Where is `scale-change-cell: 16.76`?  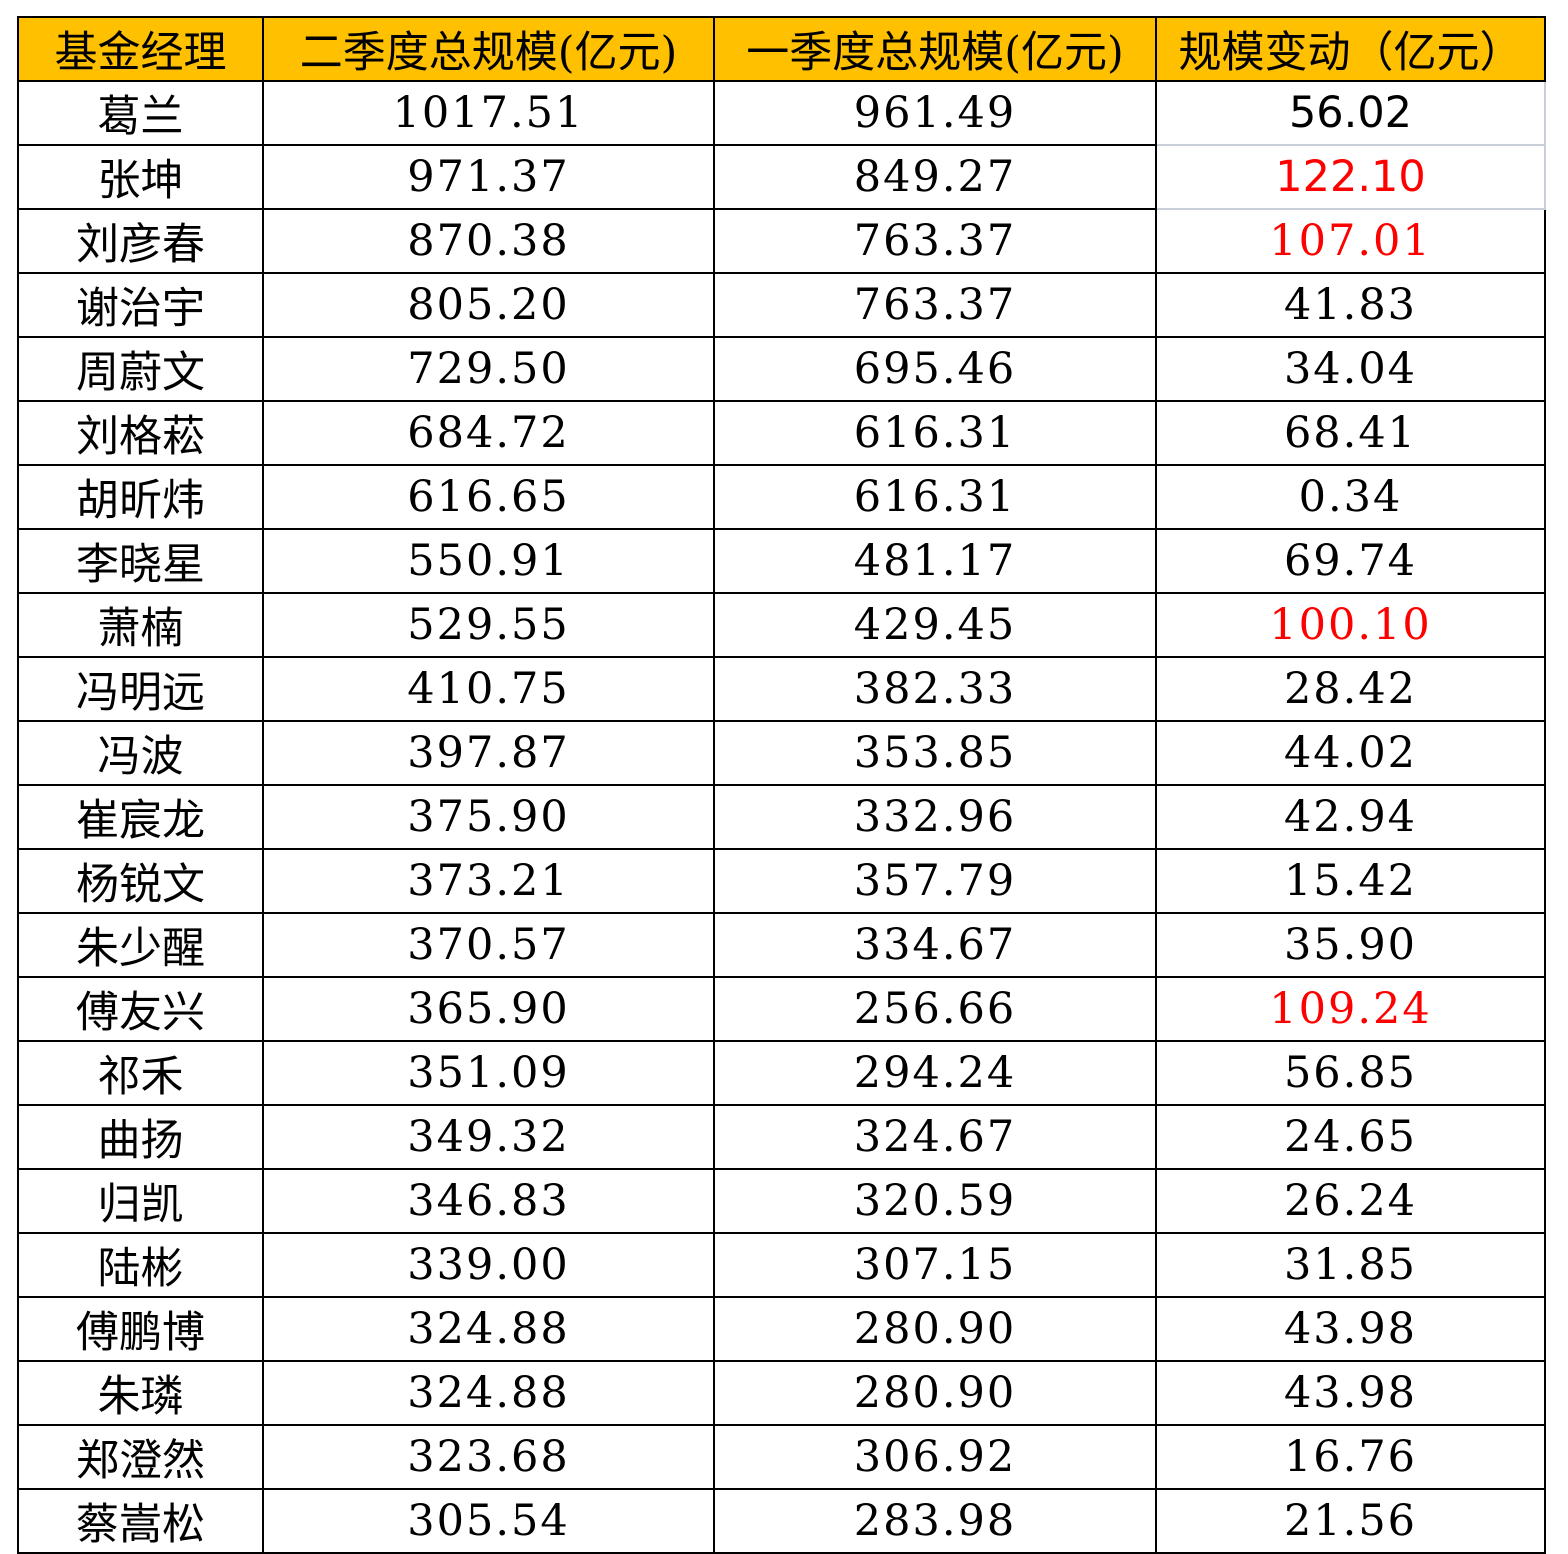
scale-change-cell: 16.76 is located at coordinates (1350, 1457).